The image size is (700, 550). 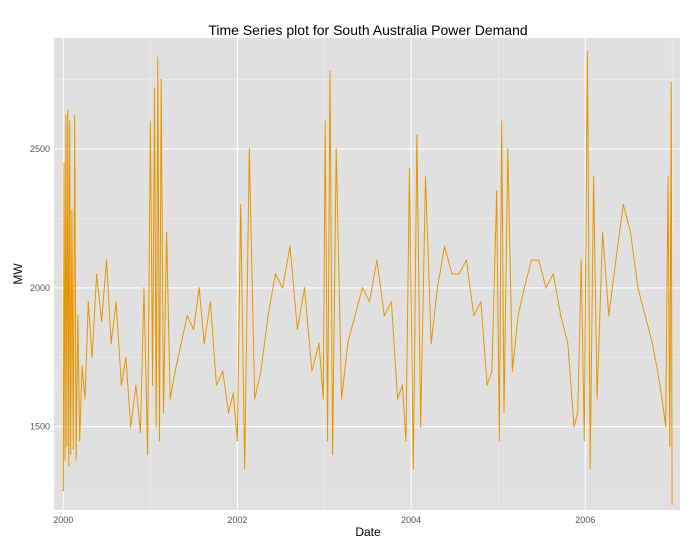 I want to click on x-axis-ticks: 2000 2002 2004 2006, so click(x=324, y=520).